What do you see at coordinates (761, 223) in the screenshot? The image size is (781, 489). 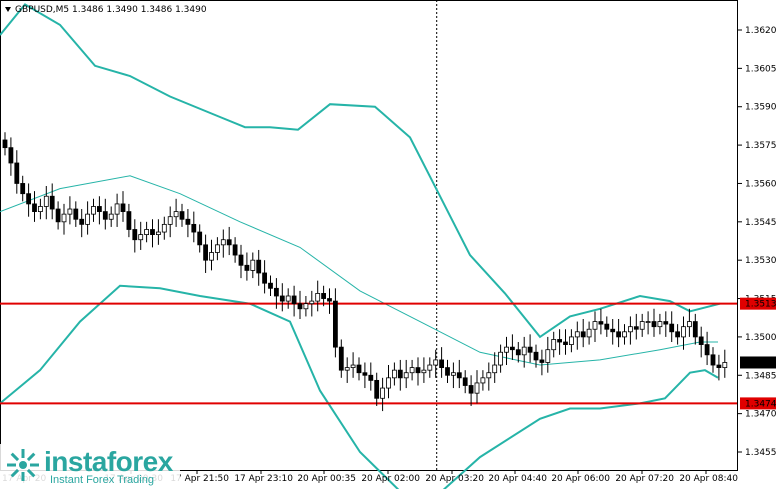 I see `y-tick-label: 1.3545` at bounding box center [761, 223].